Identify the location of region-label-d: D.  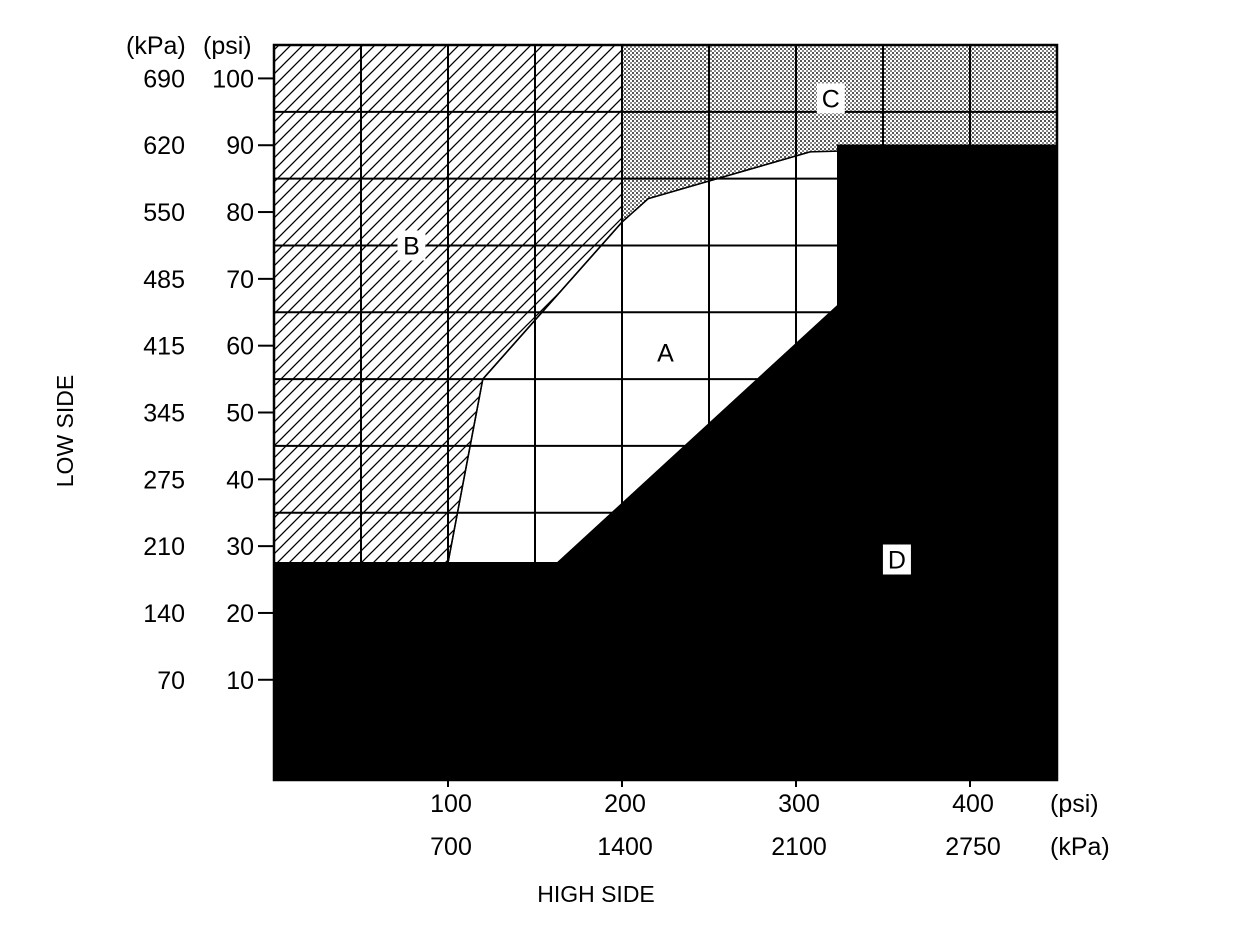
(897, 561).